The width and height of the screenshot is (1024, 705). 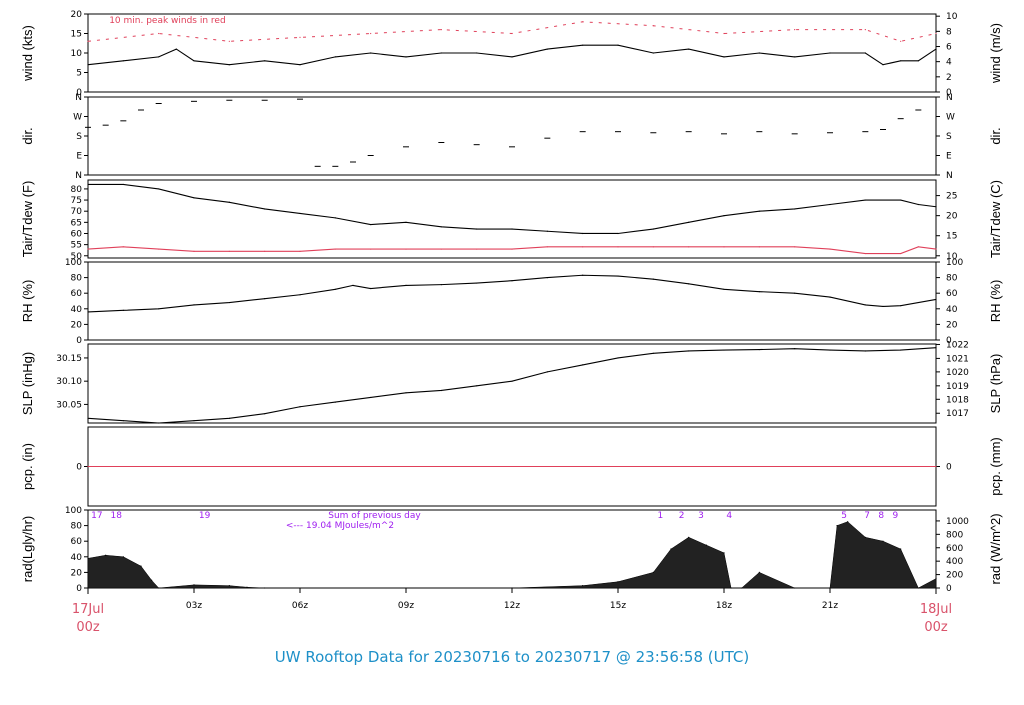 What do you see at coordinates (957, 400) in the screenshot?
I see `slp-right-tick-label: 1018` at bounding box center [957, 400].